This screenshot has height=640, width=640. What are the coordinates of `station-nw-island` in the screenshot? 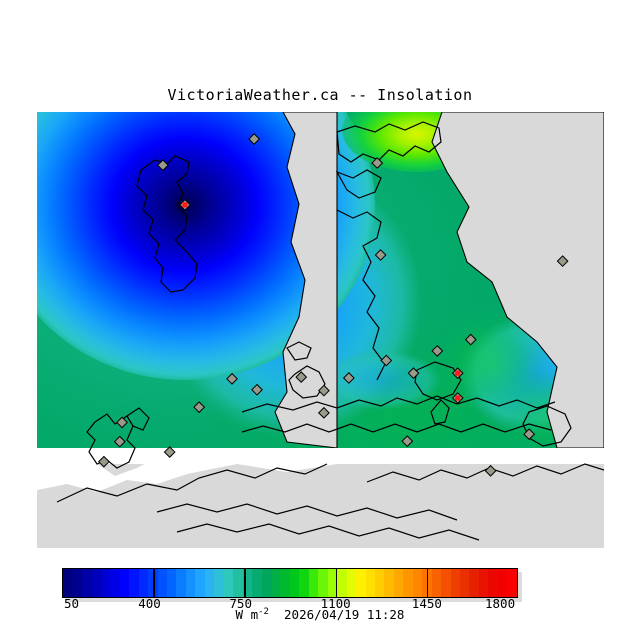 It's located at (162, 165).